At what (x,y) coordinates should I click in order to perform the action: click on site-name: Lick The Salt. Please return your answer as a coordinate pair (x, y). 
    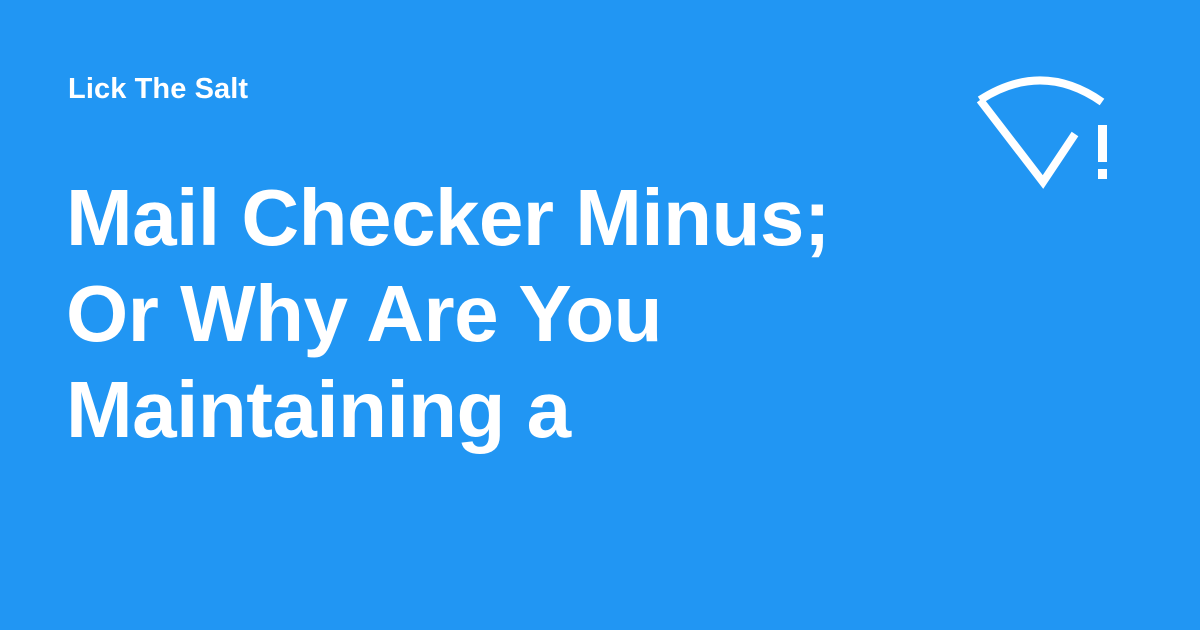
    Looking at the image, I should click on (158, 89).